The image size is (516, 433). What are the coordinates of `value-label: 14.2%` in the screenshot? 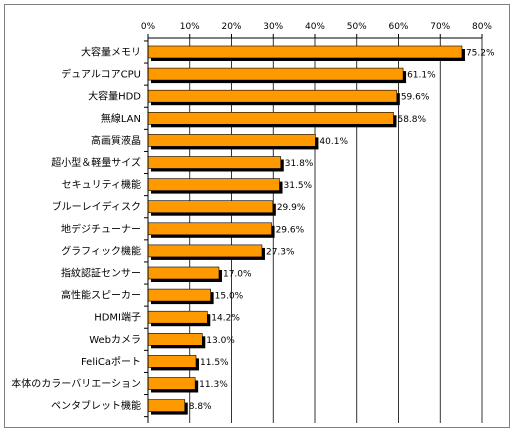 It's located at (225, 319).